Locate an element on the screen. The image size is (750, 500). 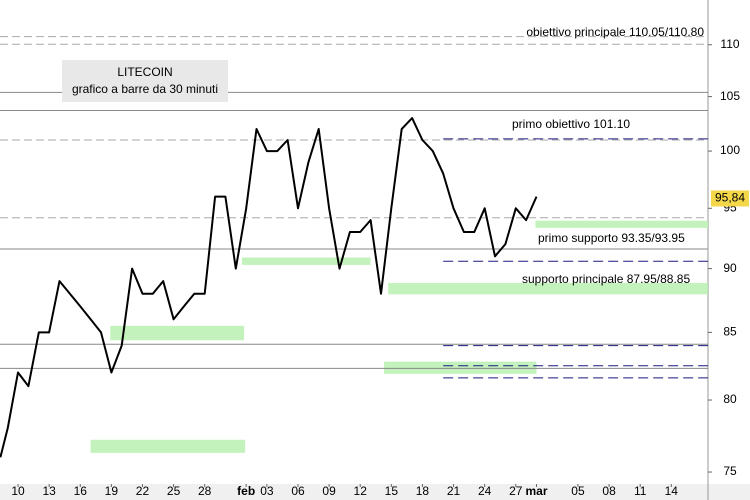
x-tick-label: 27 is located at coordinates (516, 491).